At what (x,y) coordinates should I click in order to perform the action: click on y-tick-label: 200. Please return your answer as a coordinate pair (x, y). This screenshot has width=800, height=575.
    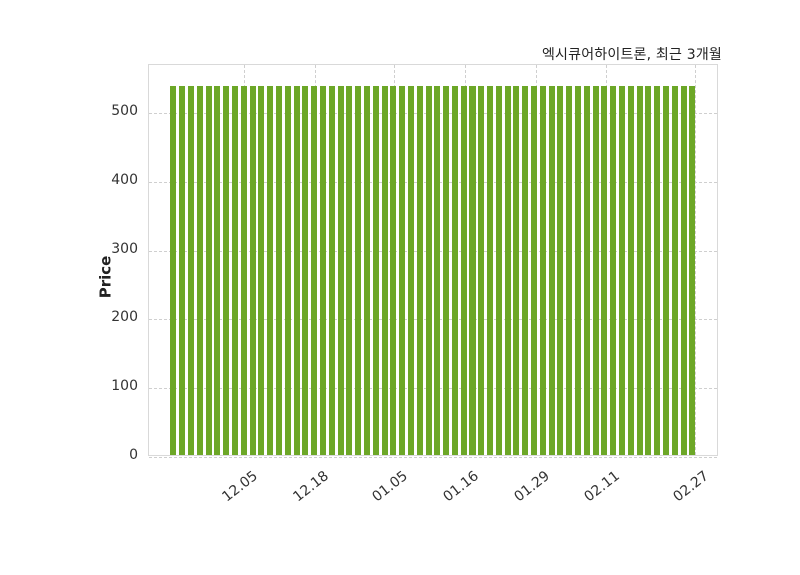
    Looking at the image, I should click on (124, 317).